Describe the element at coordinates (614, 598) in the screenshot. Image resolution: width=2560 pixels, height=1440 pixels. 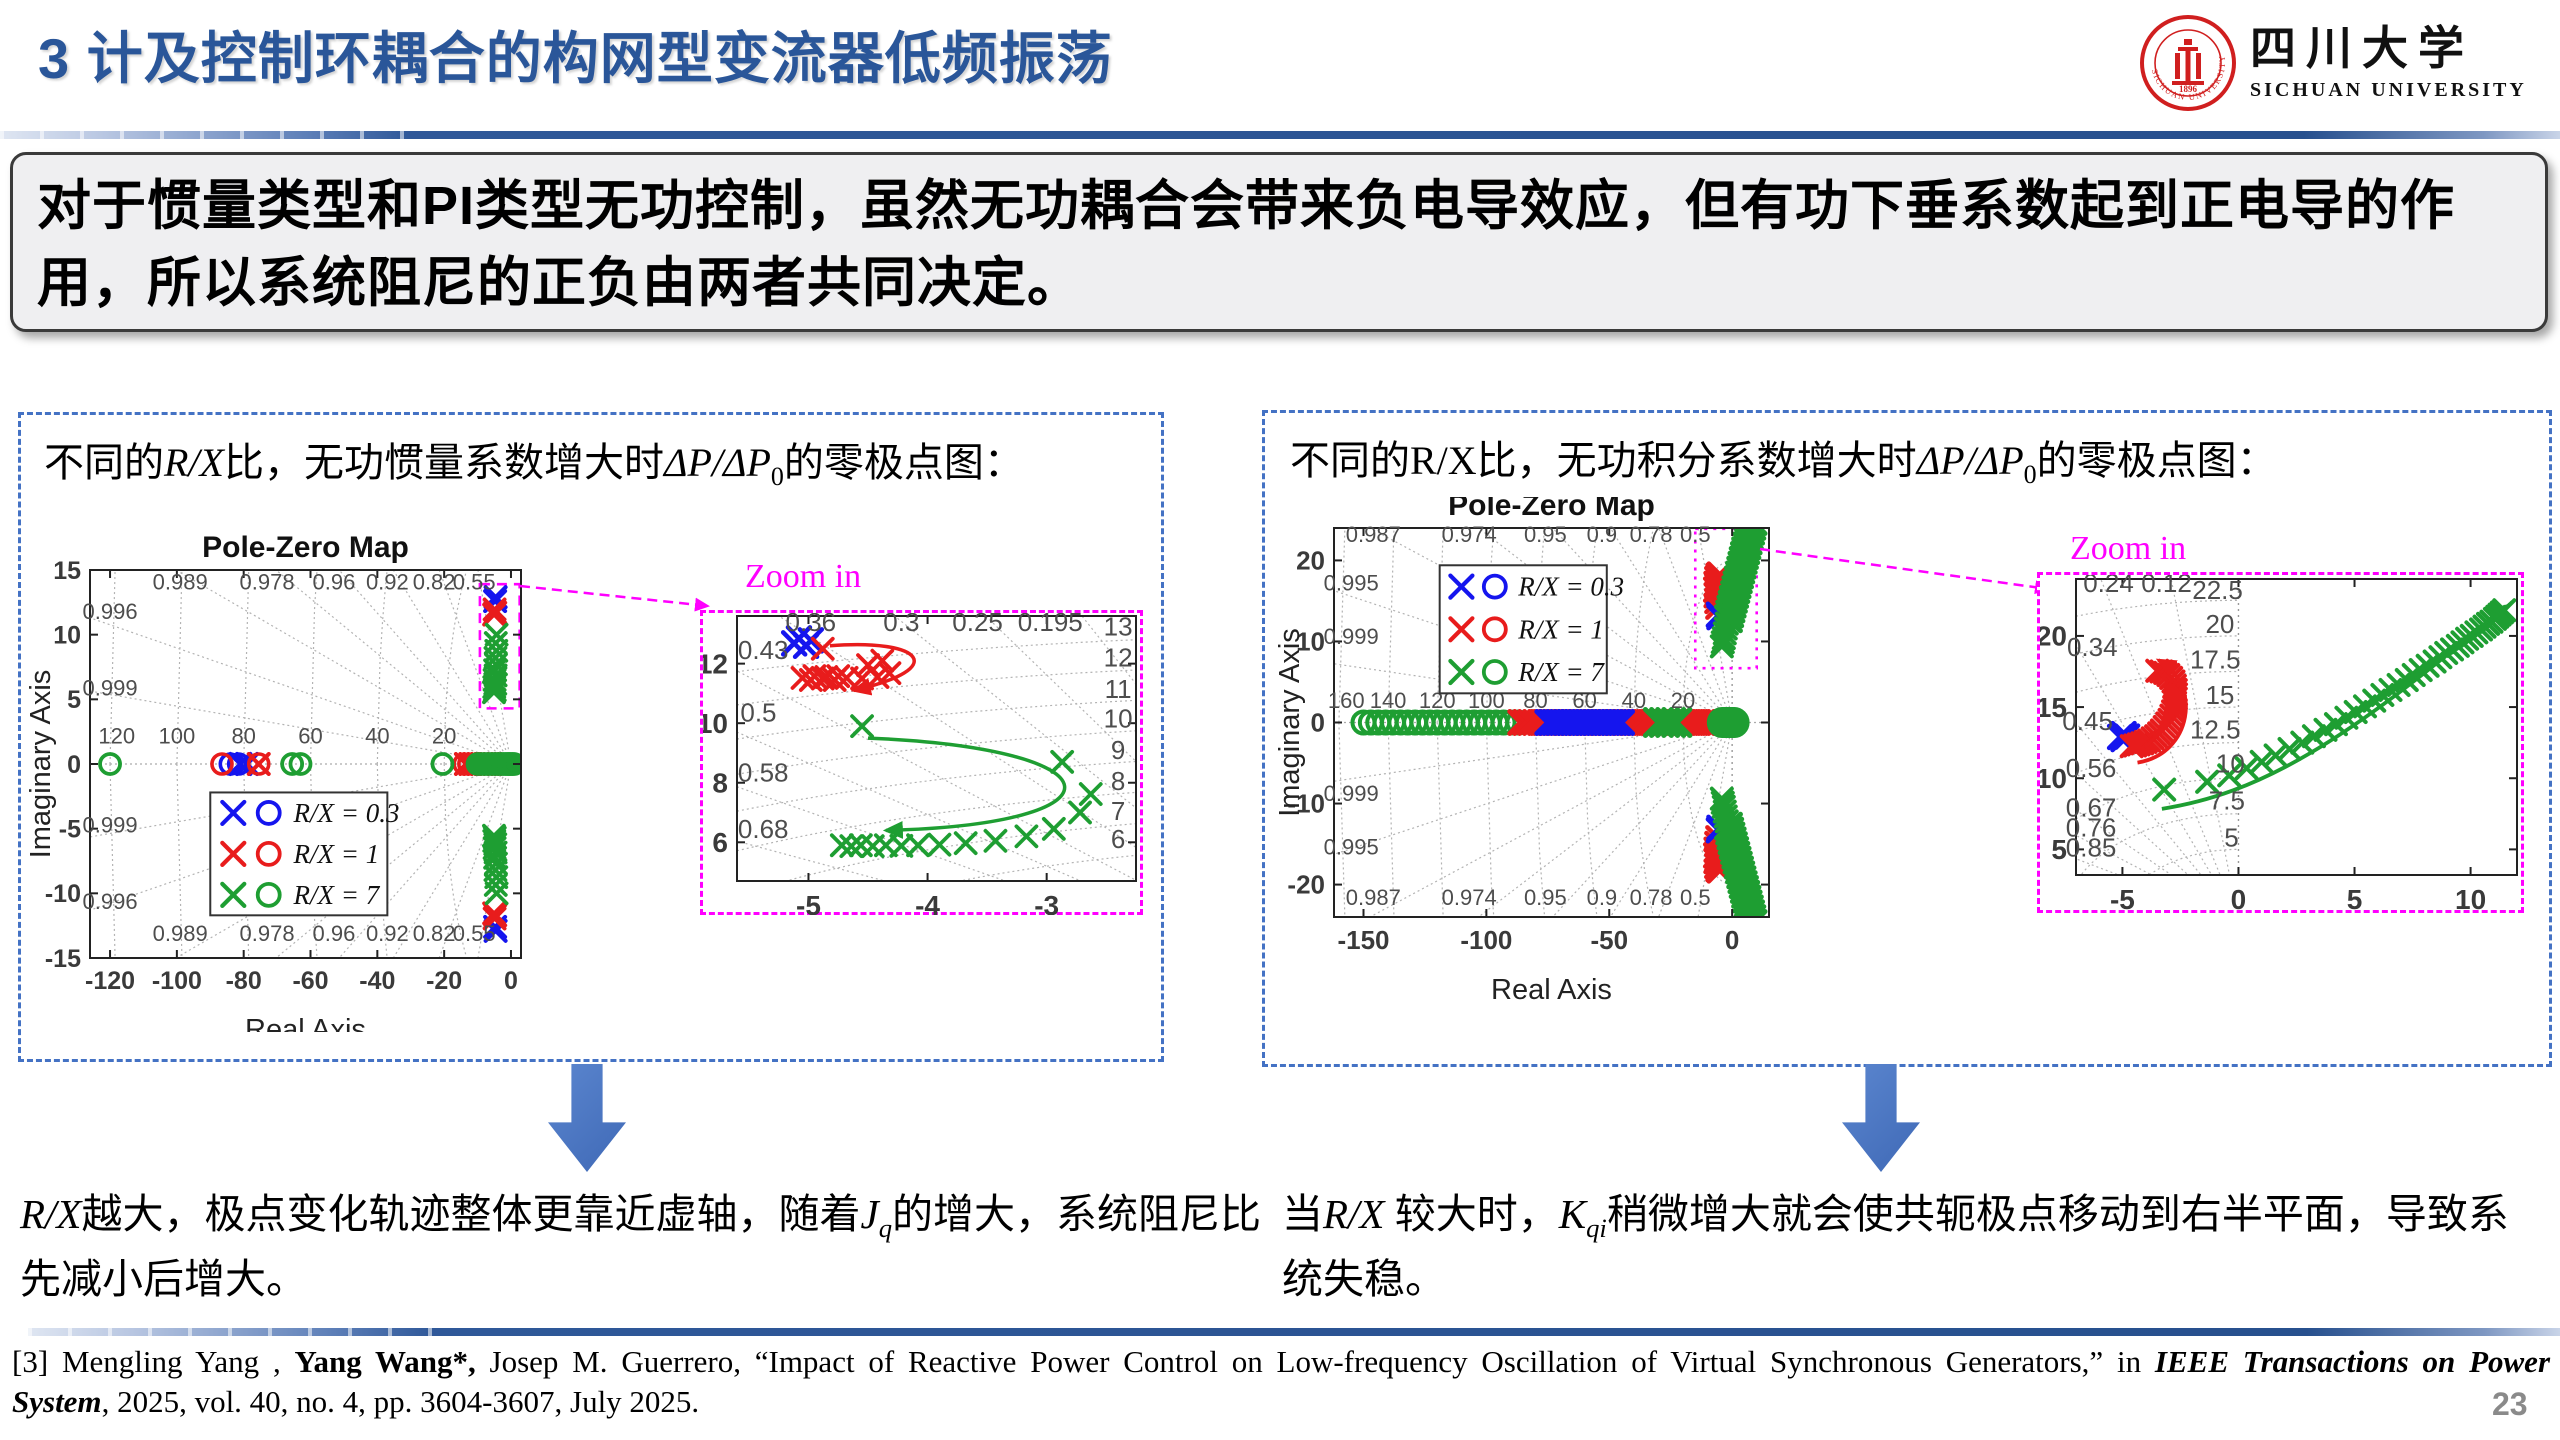
I see `left-zoom-connector-arrow-icon` at that location.